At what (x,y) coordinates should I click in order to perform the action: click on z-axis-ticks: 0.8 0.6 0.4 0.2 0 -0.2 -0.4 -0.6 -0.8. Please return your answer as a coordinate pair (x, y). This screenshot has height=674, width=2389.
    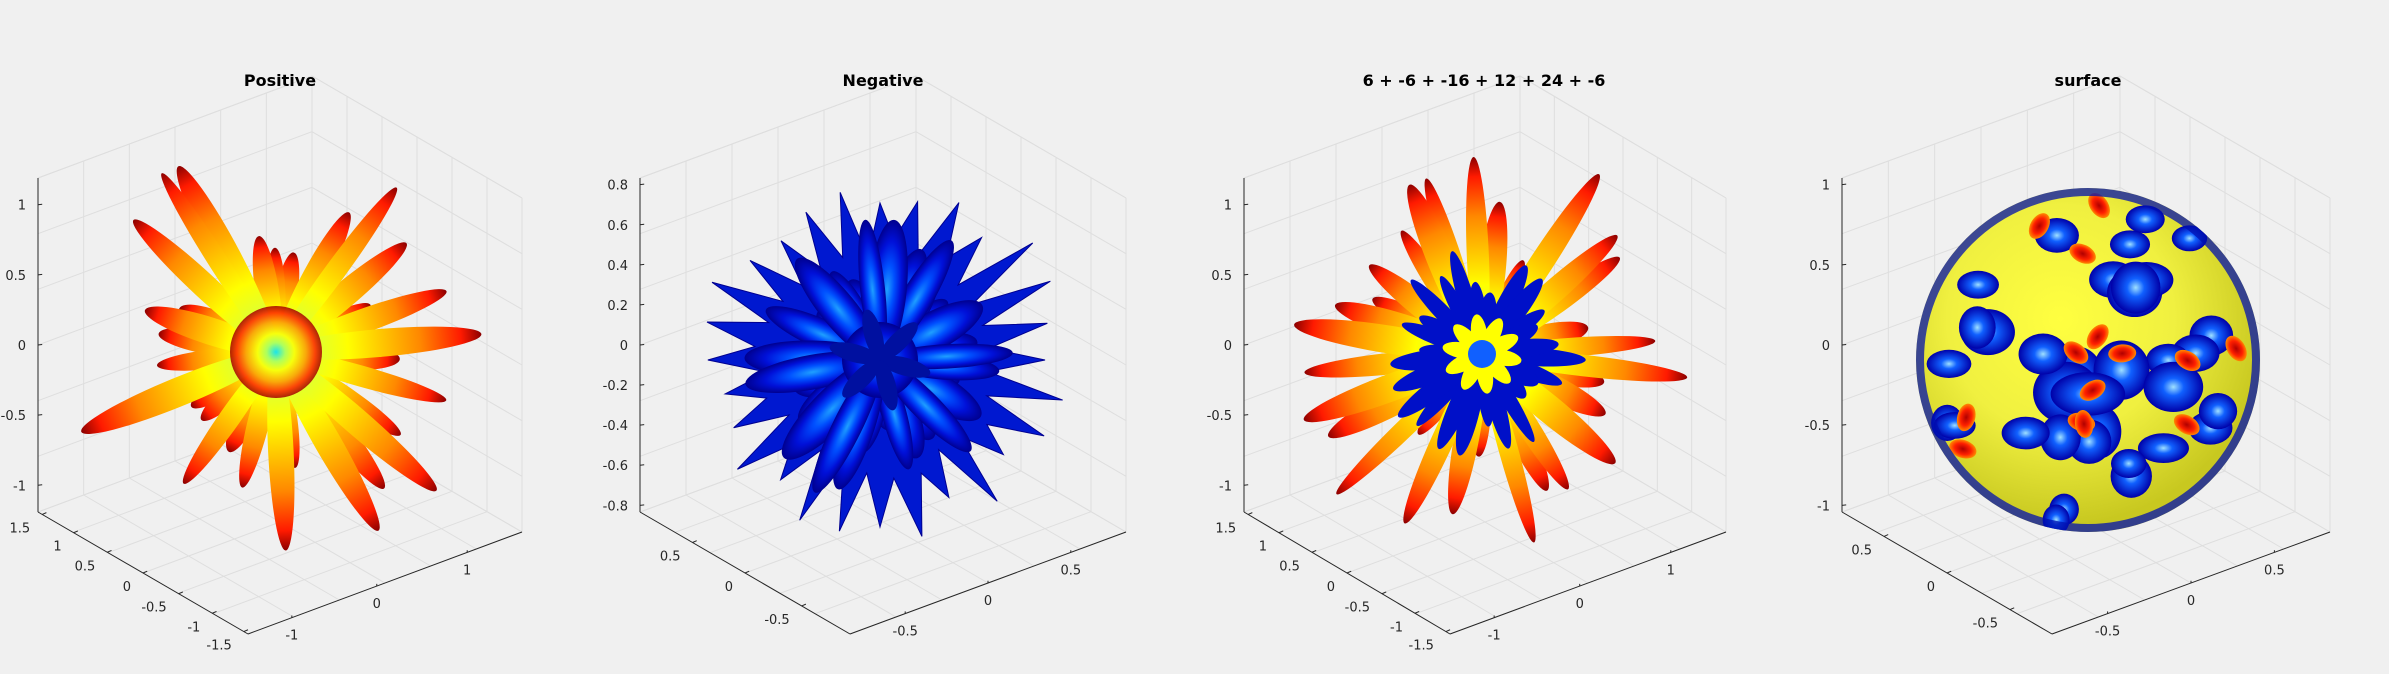
    Looking at the image, I should click on (624, 346).